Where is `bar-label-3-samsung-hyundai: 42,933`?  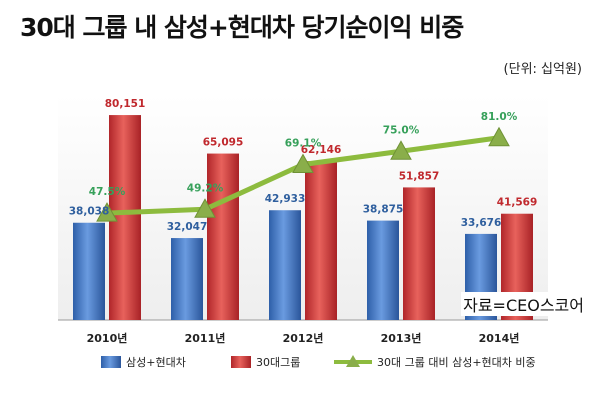
bar-label-3-samsung-hyundai: 42,933 is located at coordinates (285, 199).